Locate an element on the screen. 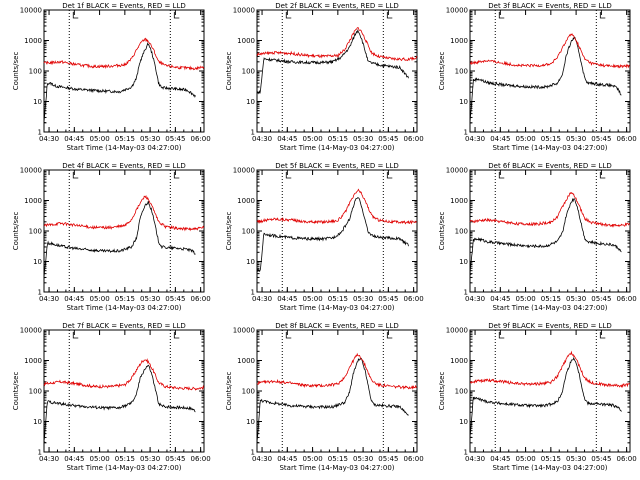 The width and height of the screenshot is (640, 480). chart-title: Det 9f BLACK = Events, RED = LLD is located at coordinates (549, 326).